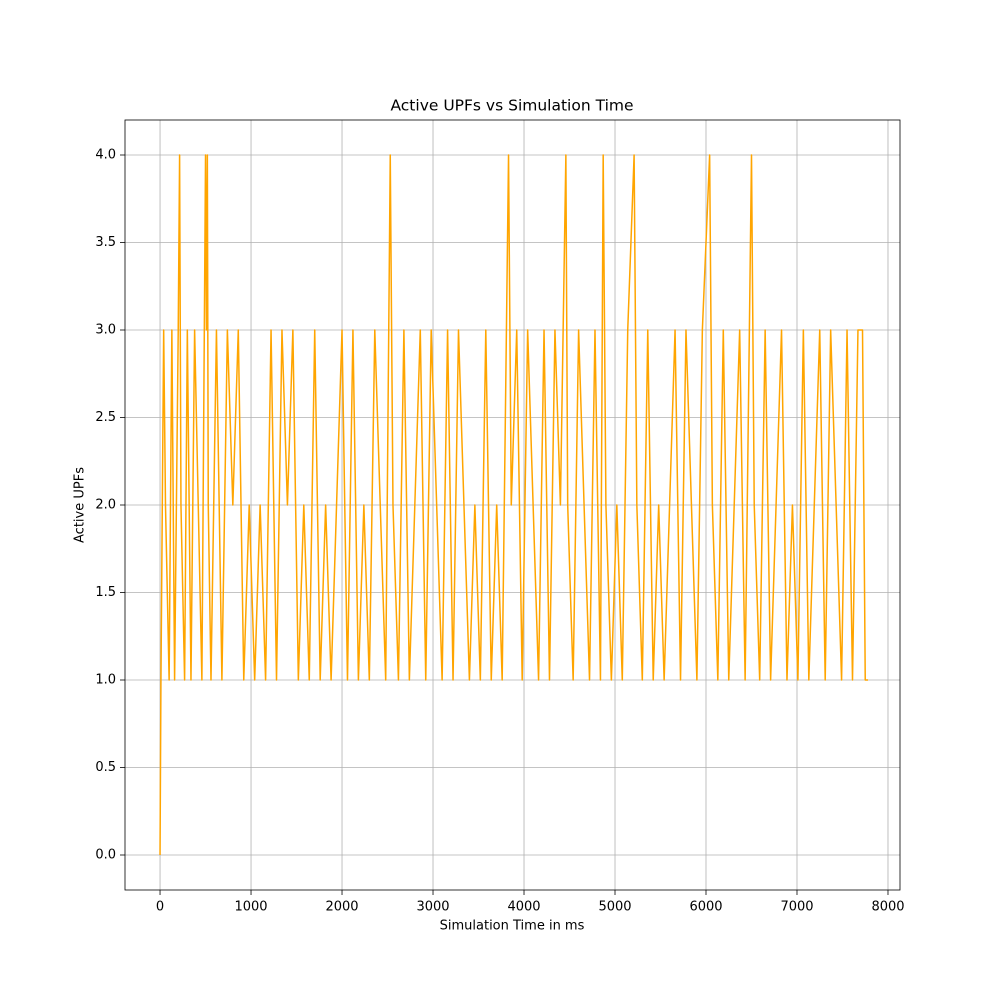 The width and height of the screenshot is (1000, 1000). Describe the element at coordinates (614, 907) in the screenshot. I see `x-tick-label: 5000` at that location.